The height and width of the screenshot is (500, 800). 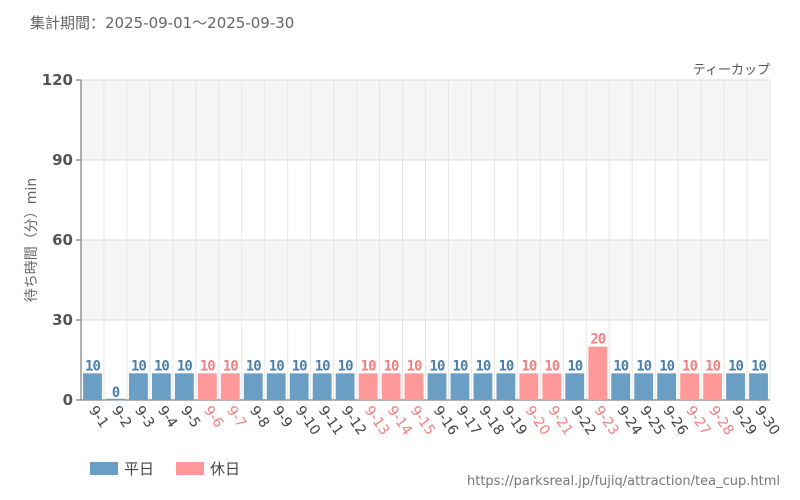 I want to click on y-tick-label: 30, so click(x=62, y=320).